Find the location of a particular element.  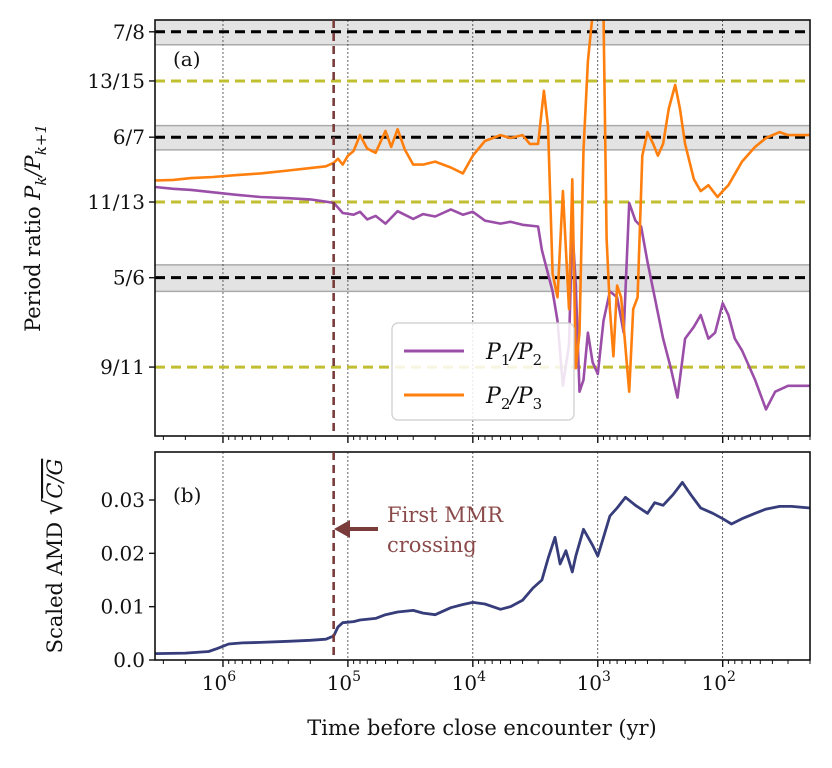

xtick-label: 10⁴ is located at coordinates (469, 682).